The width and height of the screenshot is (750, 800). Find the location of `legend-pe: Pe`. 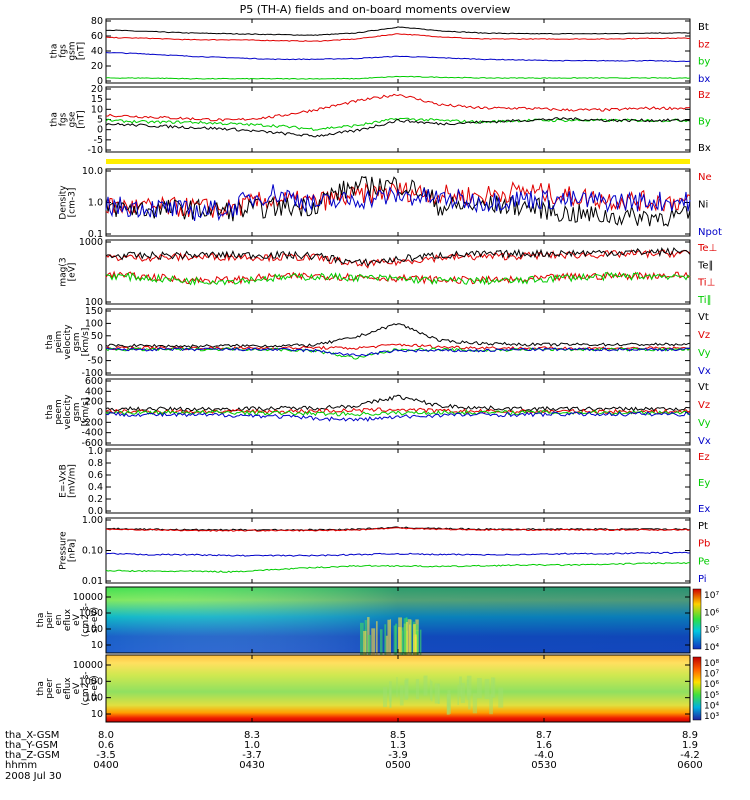

legend-pe: Pe is located at coordinates (704, 561).